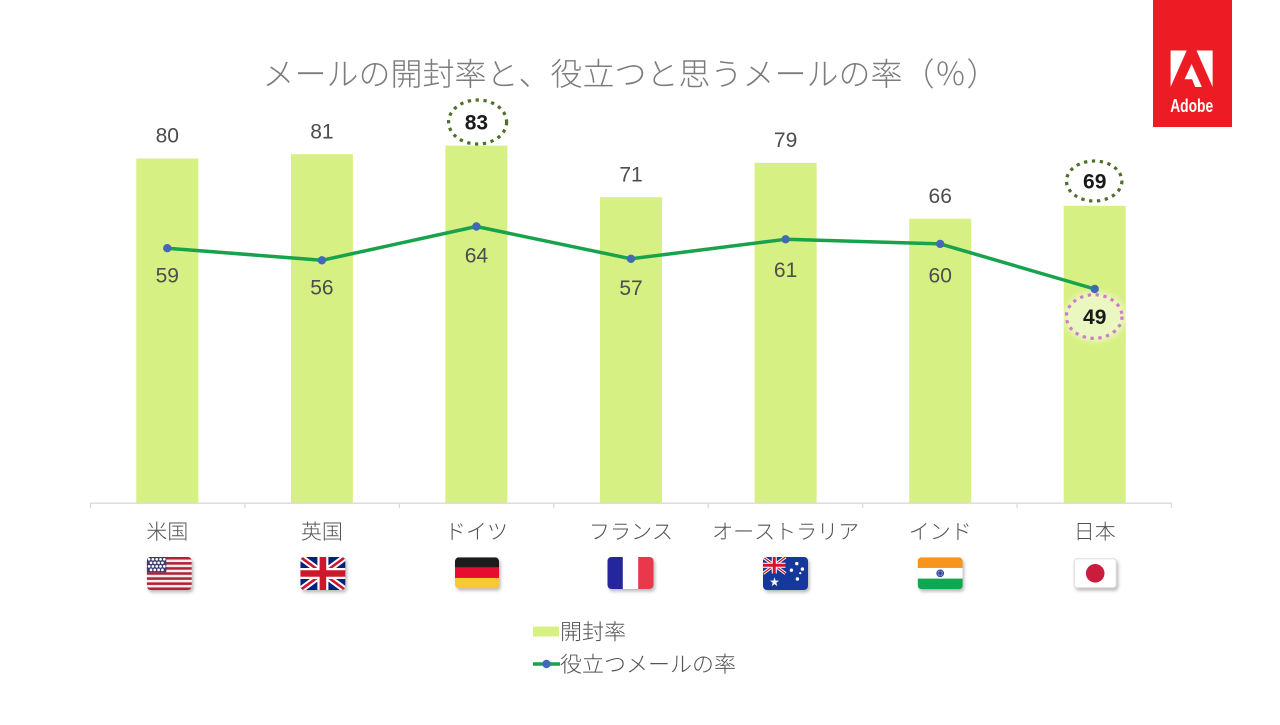 The width and height of the screenshot is (1280, 725). I want to click on svg-text: 60, so click(940, 275).